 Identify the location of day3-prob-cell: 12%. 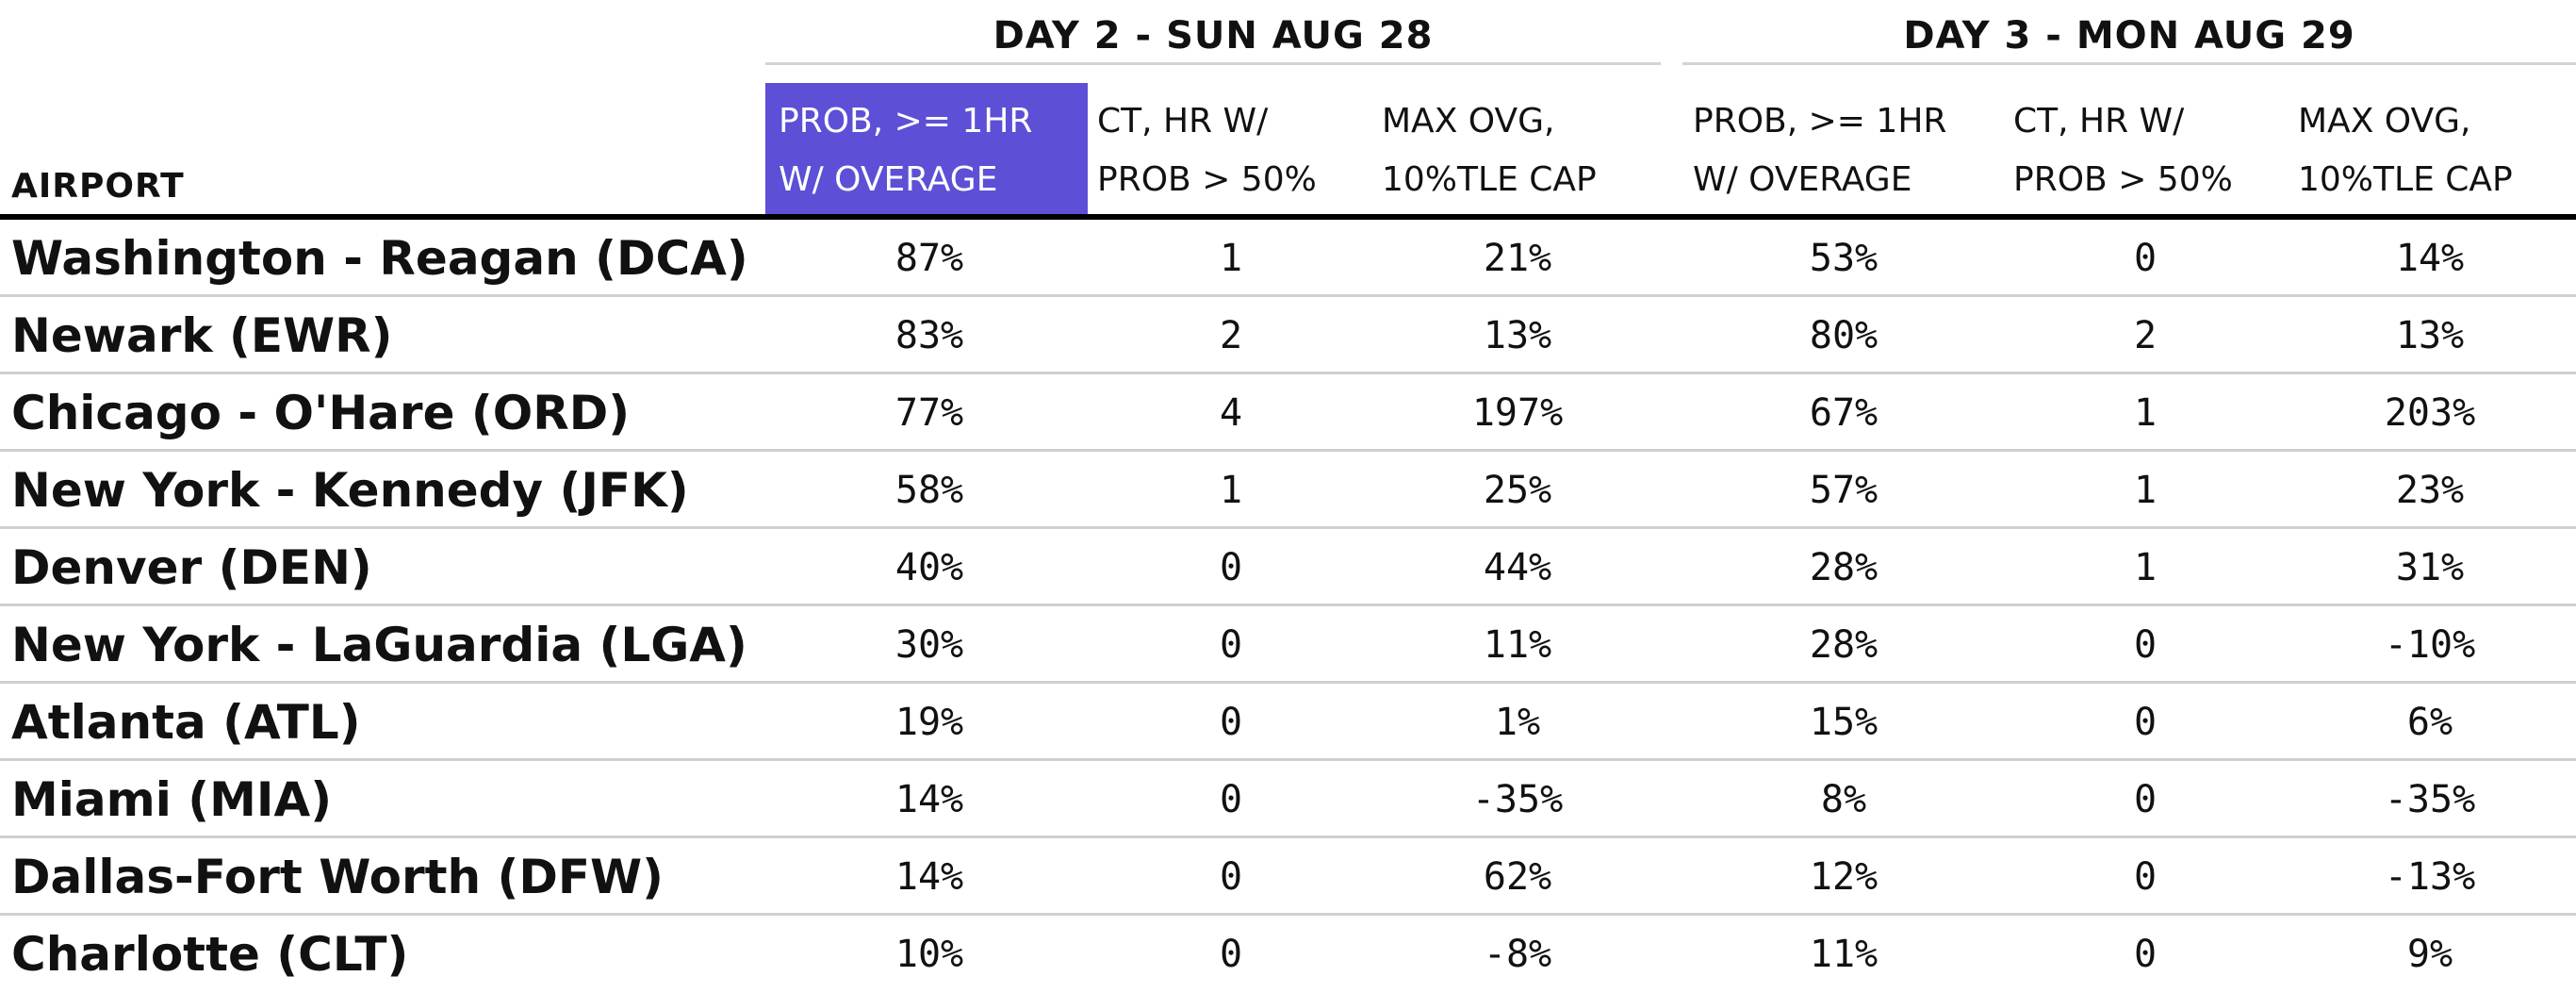
(1844, 877).